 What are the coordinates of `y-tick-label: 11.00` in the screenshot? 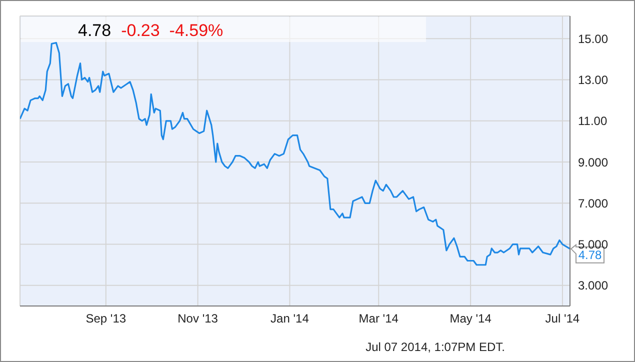 It's located at (593, 121).